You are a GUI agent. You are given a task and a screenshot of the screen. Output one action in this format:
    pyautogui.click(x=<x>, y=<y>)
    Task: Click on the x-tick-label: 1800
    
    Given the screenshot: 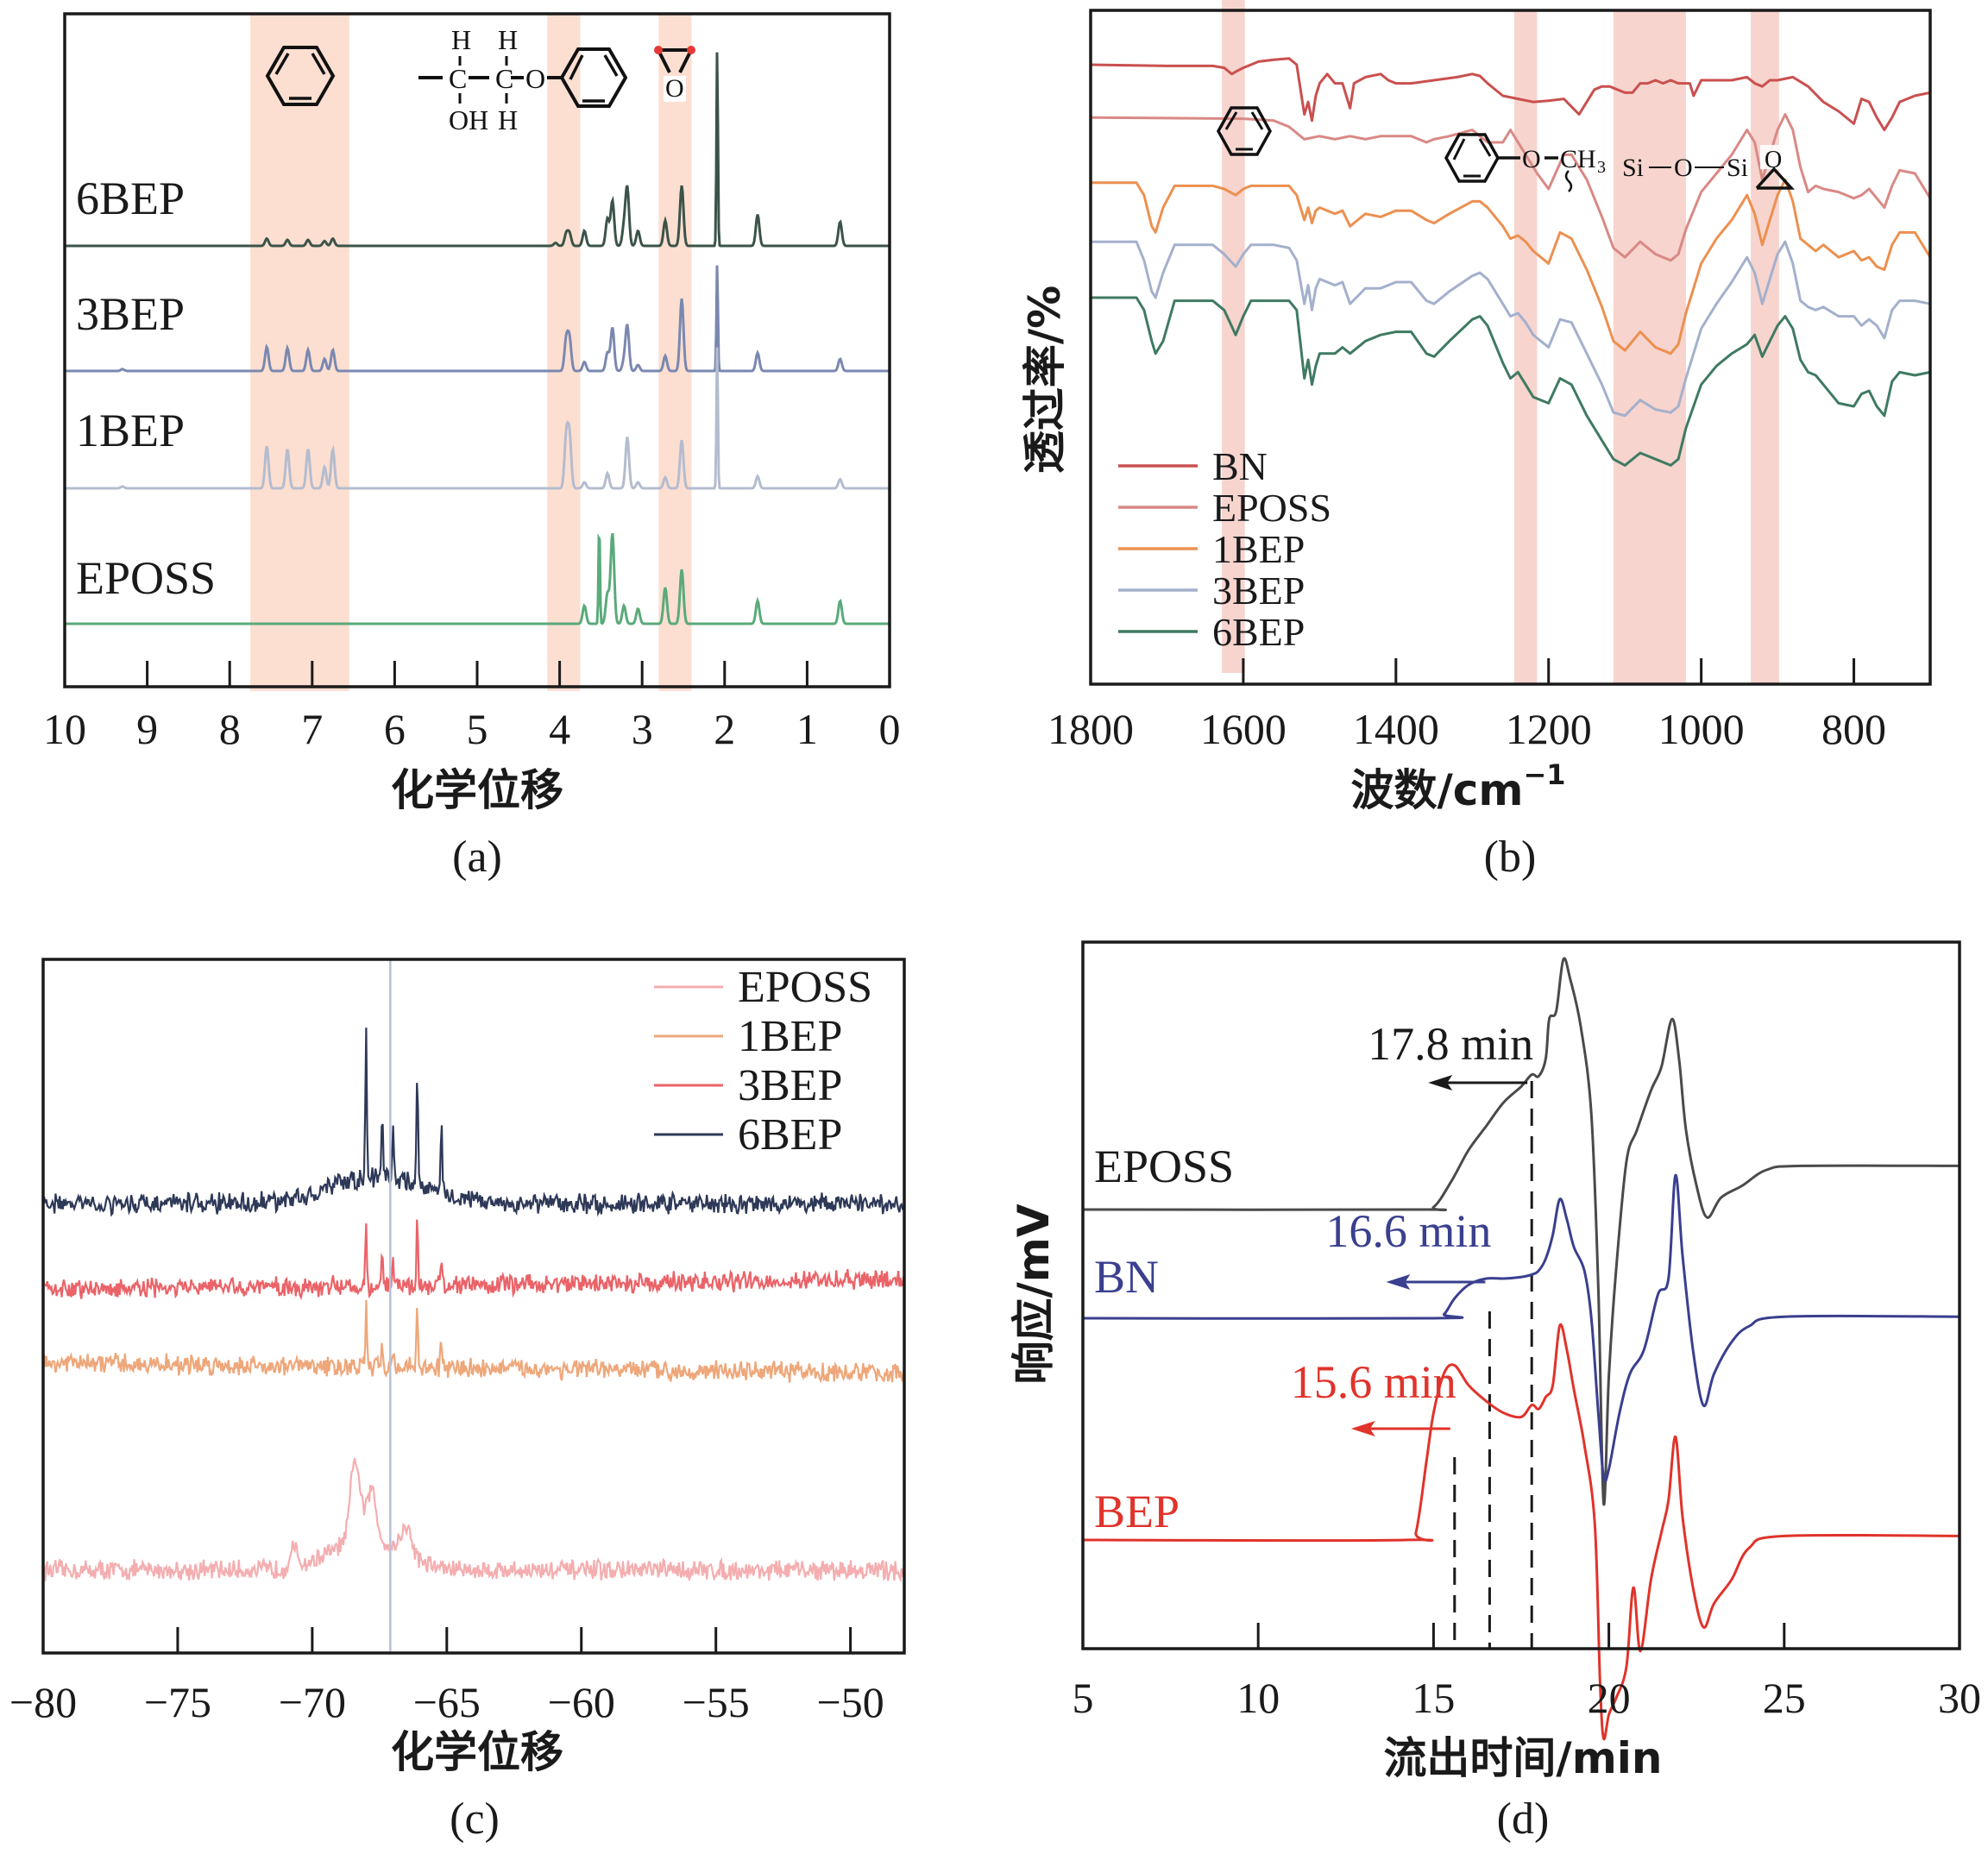 What is the action you would take?
    pyautogui.click(x=1090, y=729)
    